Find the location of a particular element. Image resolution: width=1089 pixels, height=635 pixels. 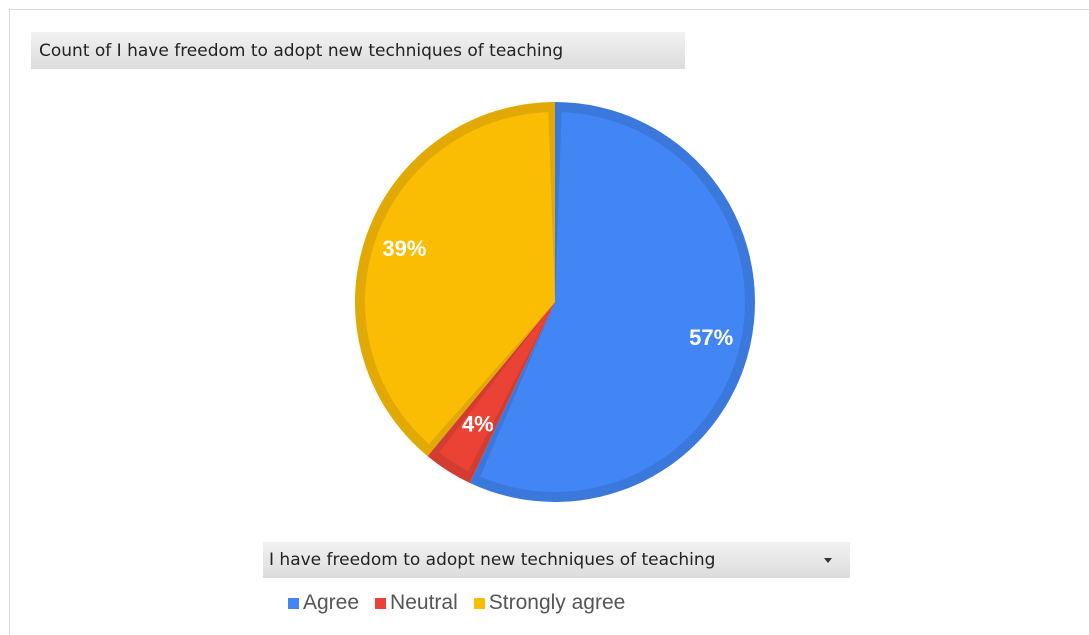

data-label-strongly-agree: 39% is located at coordinates (404, 248).